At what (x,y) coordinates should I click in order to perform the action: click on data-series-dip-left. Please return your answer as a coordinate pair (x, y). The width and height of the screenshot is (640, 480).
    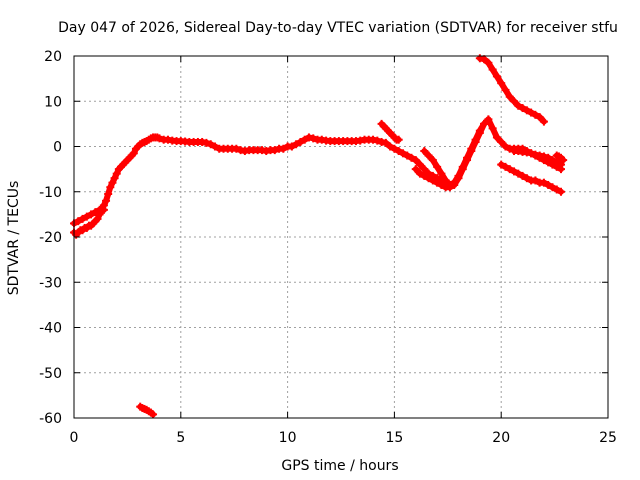
    Looking at the image, I should click on (147, 410).